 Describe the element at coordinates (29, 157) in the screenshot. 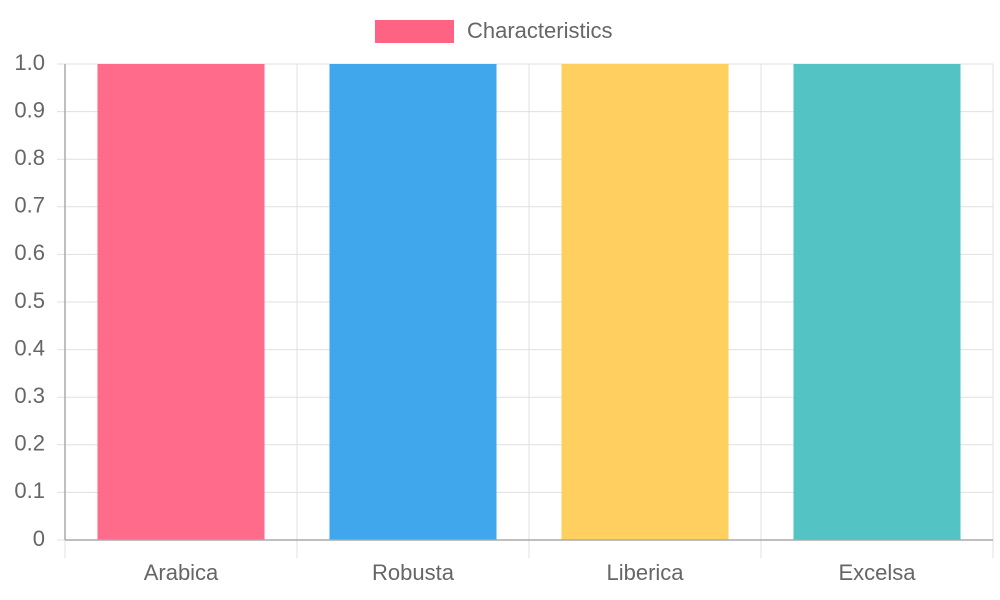

I see `y-tick-label: 0.8` at that location.